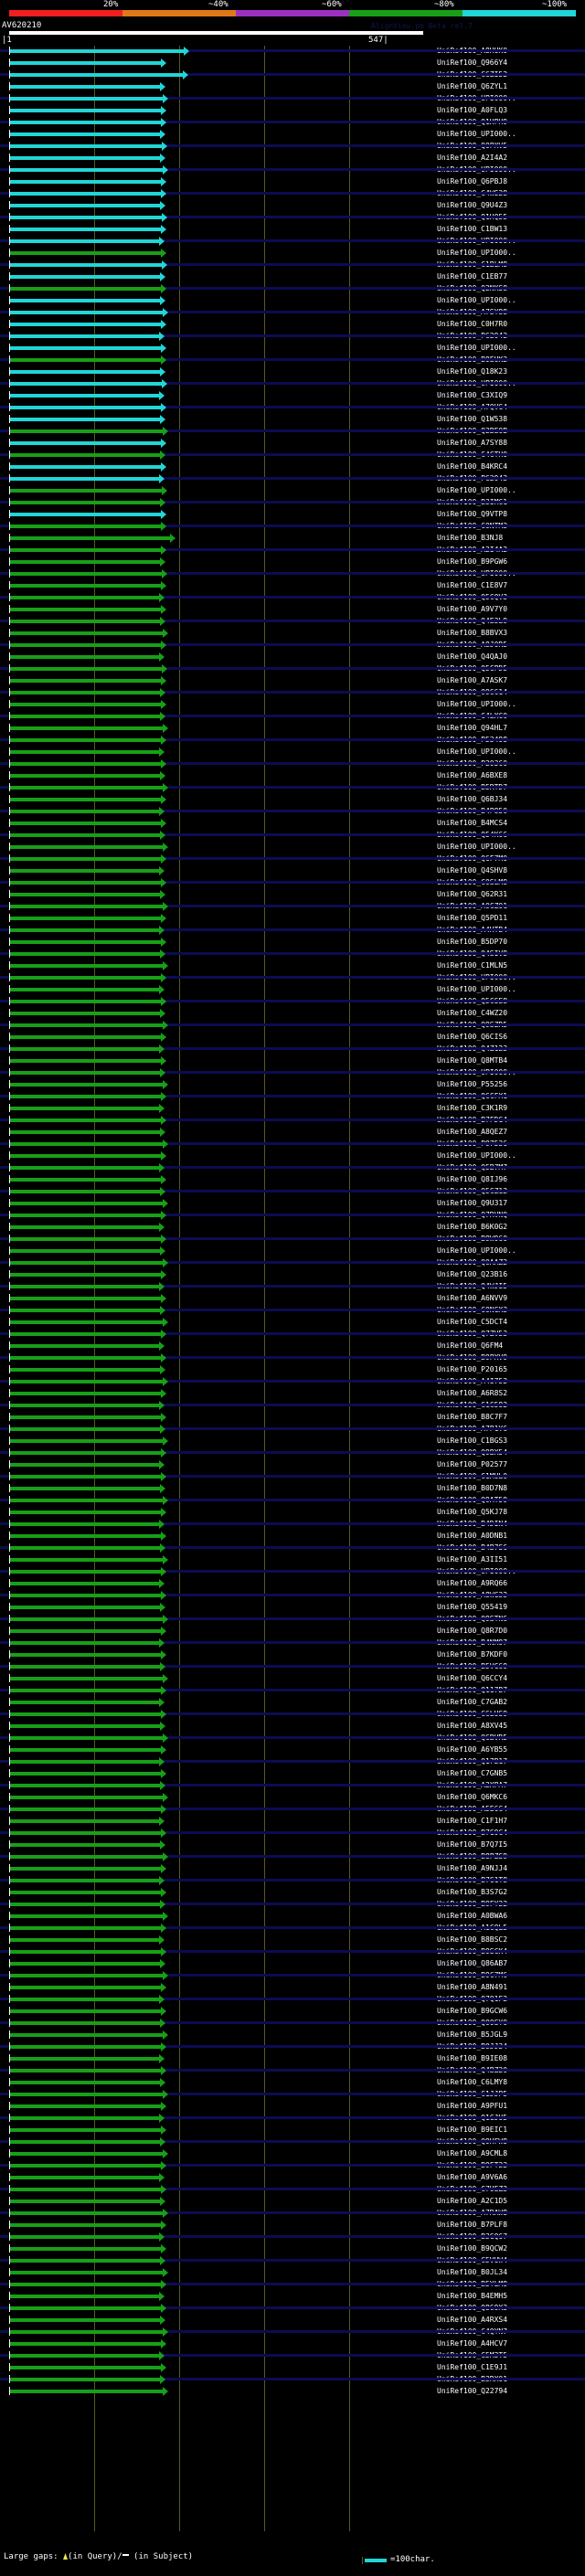 This screenshot has width=585, height=2576. What do you see at coordinates (473, 2367) in the screenshot?
I see `hit-accession-label: UniRef100_C1E9J1` at bounding box center [473, 2367].